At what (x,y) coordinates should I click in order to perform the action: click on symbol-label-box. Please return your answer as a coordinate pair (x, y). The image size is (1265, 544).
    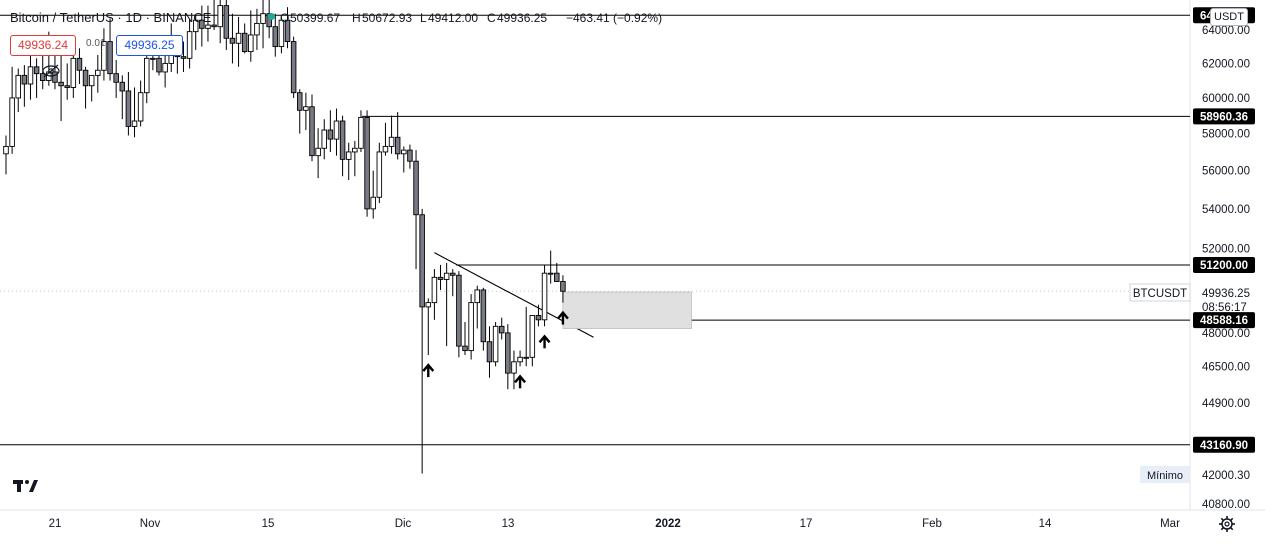
    Looking at the image, I should click on (1160, 292).